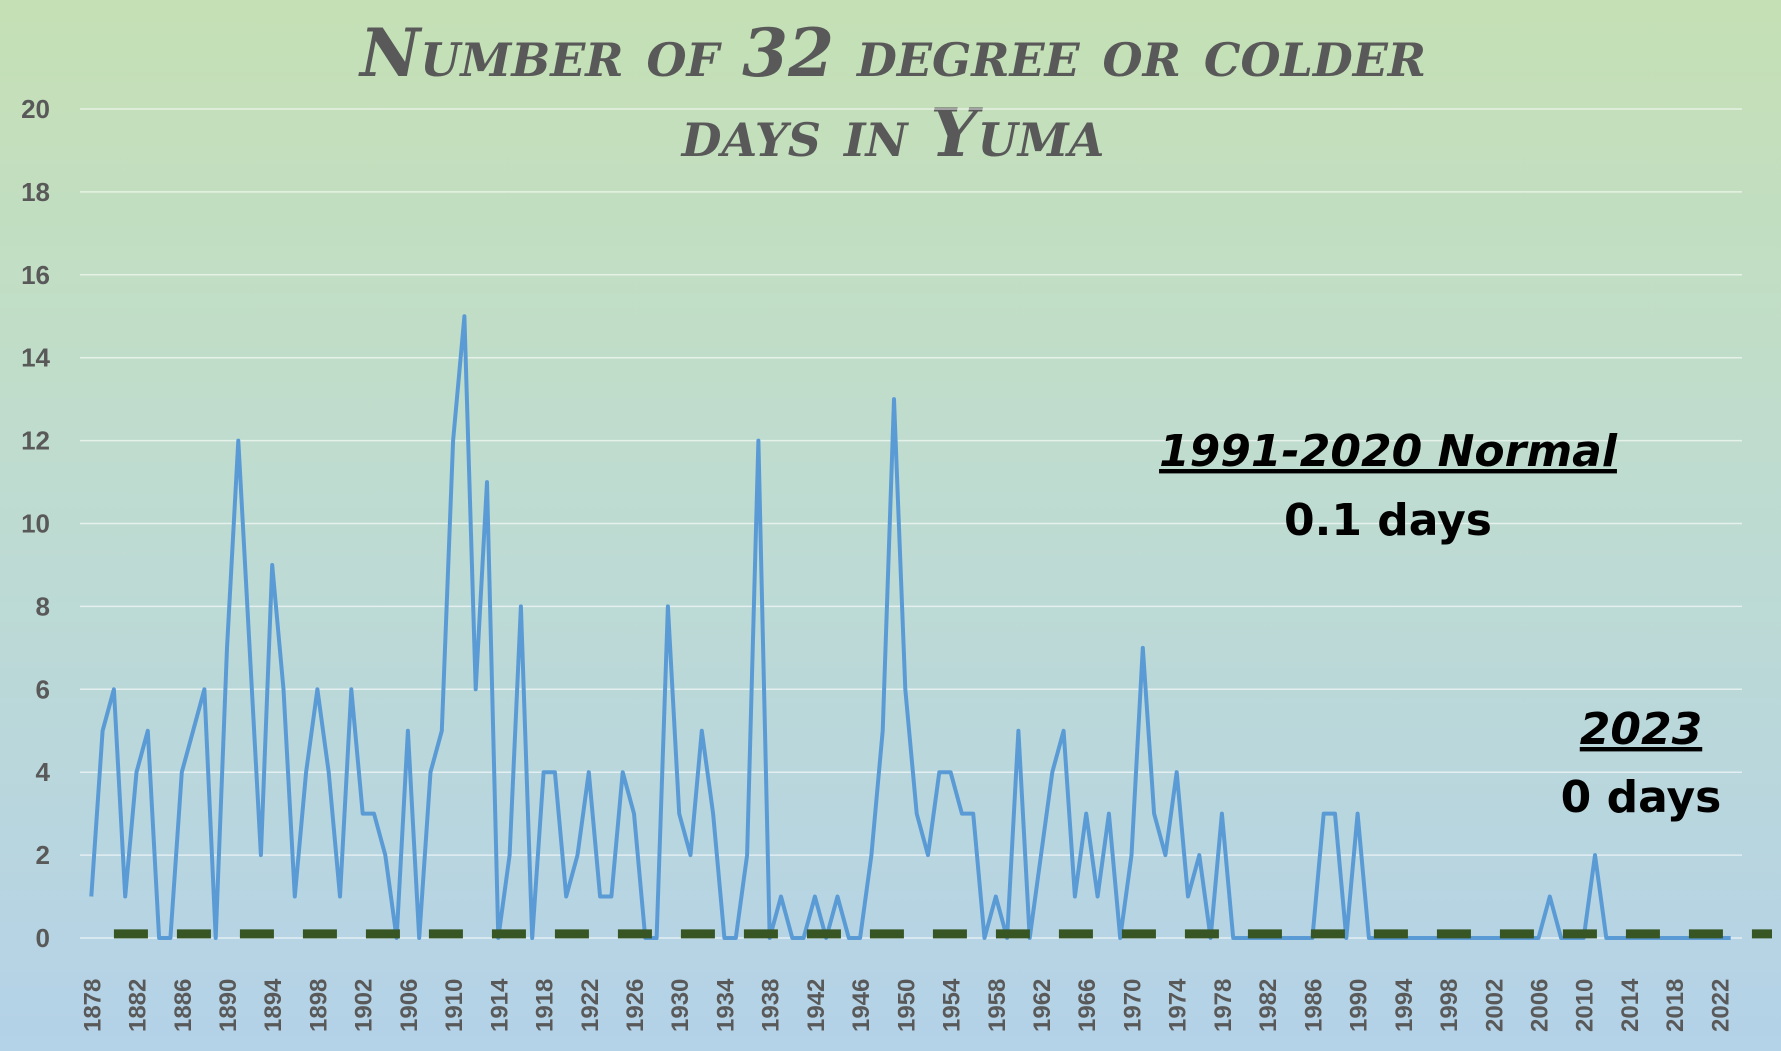 The height and width of the screenshot is (1051, 1781). What do you see at coordinates (43, 938) in the screenshot?
I see `y-tick-label-0: 0` at bounding box center [43, 938].